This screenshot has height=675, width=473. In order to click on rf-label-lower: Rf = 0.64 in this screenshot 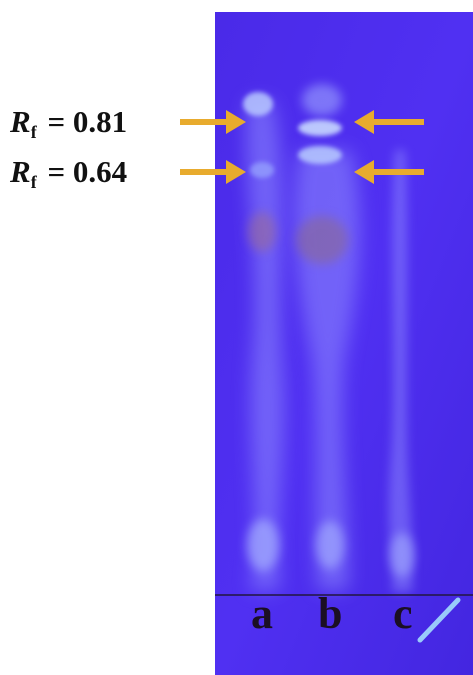, I will do `click(69, 172)`.